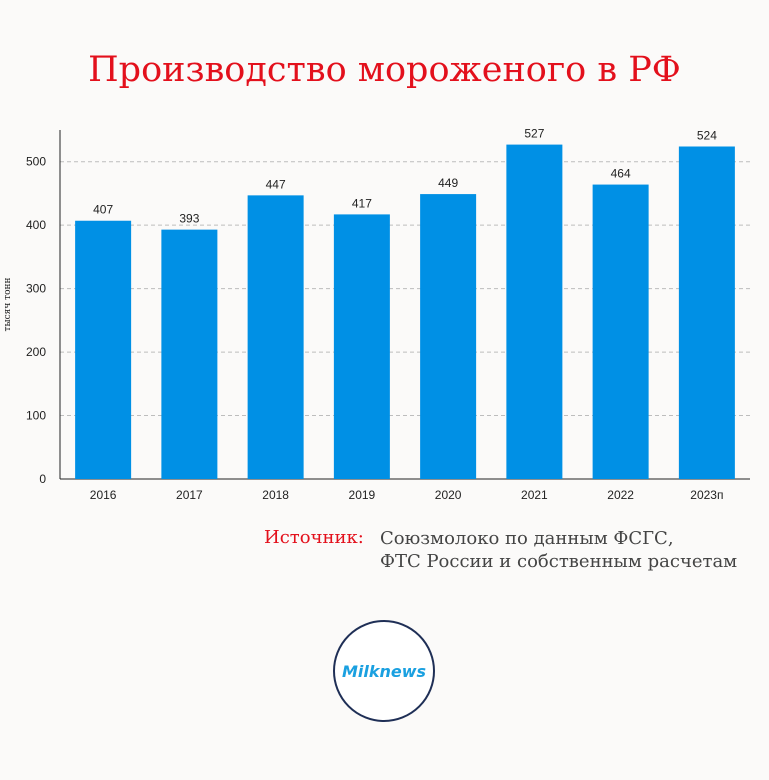 This screenshot has height=780, width=769. What do you see at coordinates (189, 219) in the screenshot?
I see `data-label: 393` at bounding box center [189, 219].